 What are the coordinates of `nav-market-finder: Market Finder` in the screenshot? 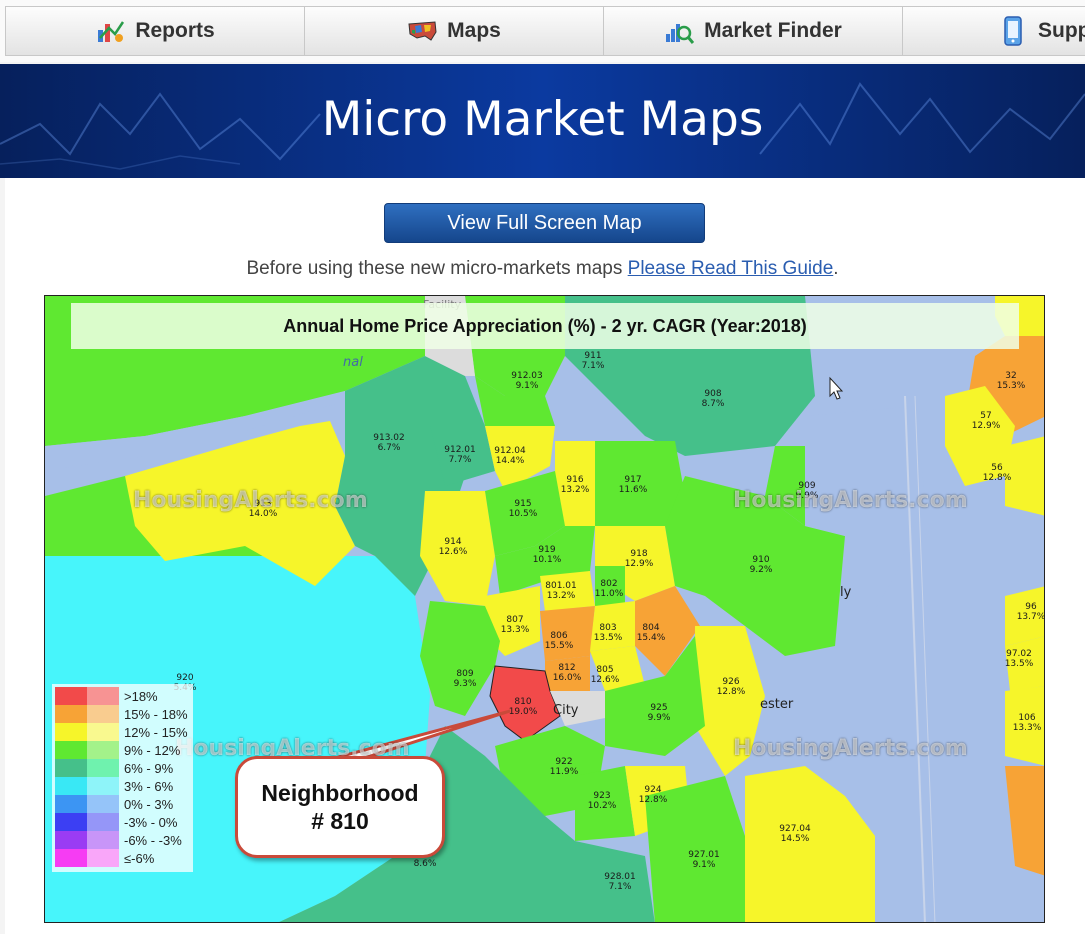 It's located at (753, 31).